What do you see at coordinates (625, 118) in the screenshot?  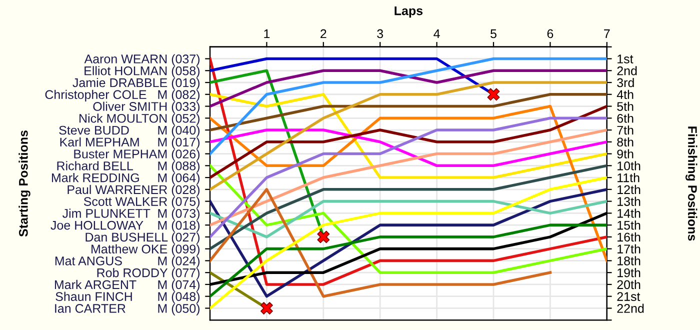 I see `y2-tick-label: 6th` at bounding box center [625, 118].